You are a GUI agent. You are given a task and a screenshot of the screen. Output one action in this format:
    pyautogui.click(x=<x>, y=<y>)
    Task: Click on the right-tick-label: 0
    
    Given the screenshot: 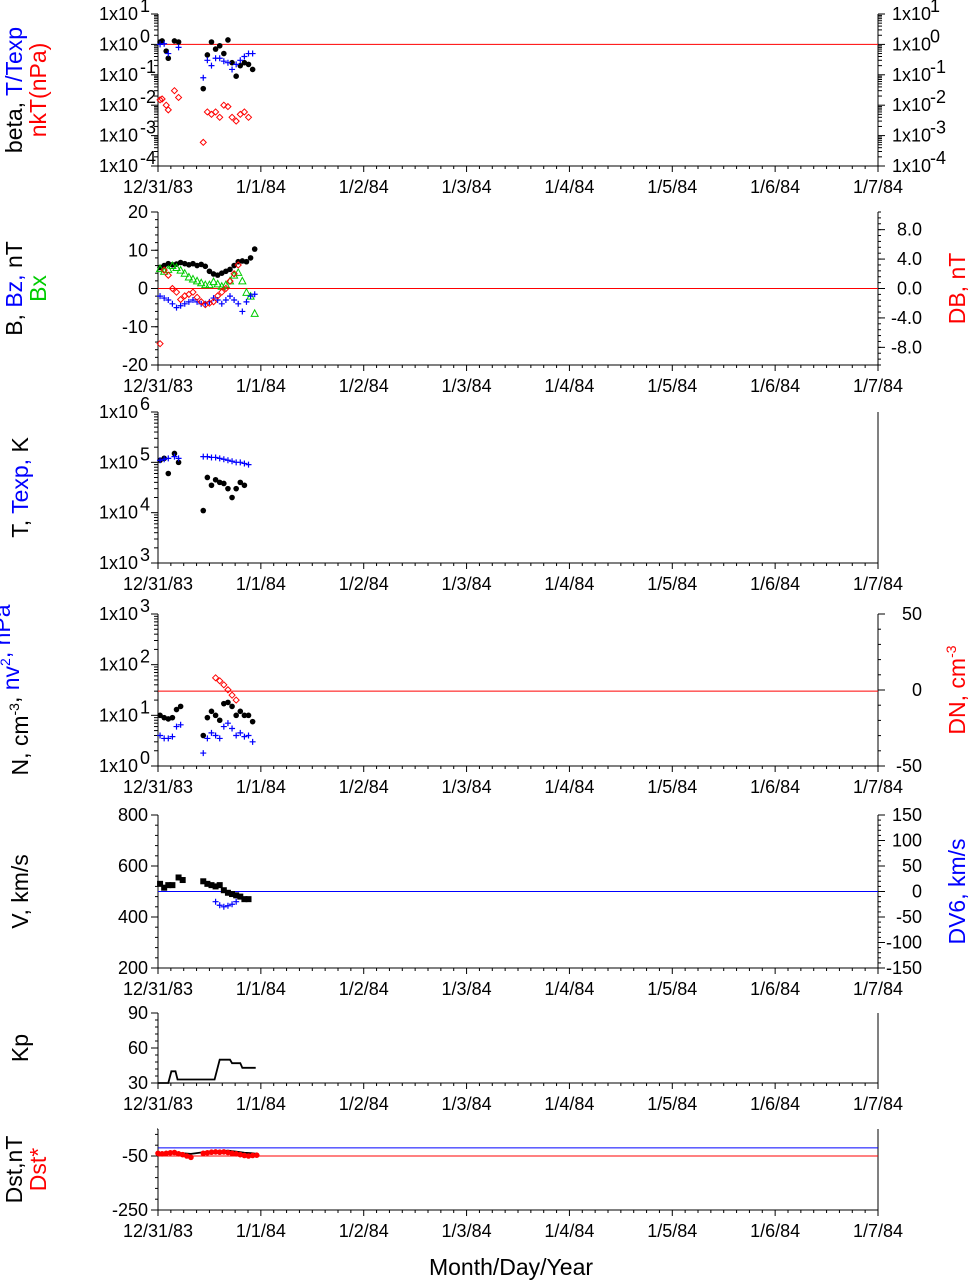 What is the action you would take?
    pyautogui.click(x=917, y=892)
    